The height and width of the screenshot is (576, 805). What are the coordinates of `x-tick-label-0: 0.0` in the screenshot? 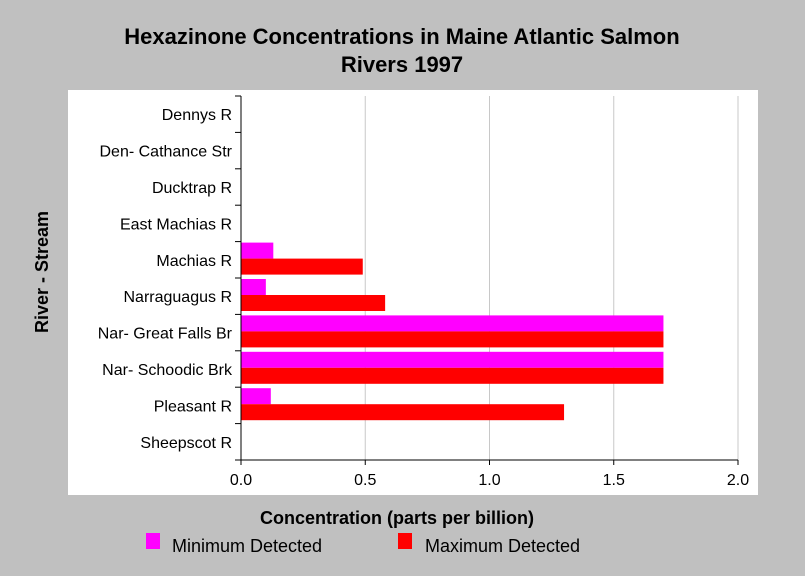 It's located at (241, 480).